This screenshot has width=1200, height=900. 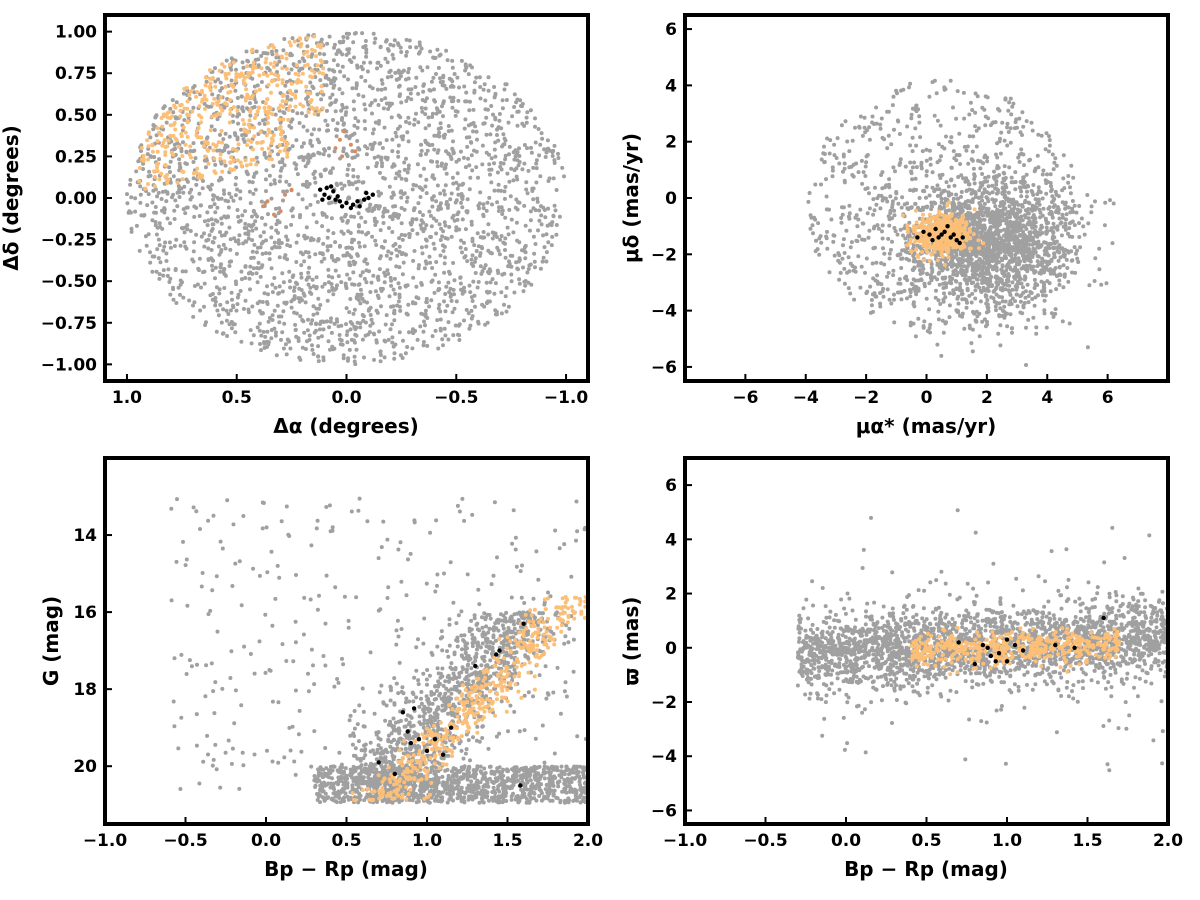 What do you see at coordinates (353, 204) in the screenshot?
I see `core-point` at bounding box center [353, 204].